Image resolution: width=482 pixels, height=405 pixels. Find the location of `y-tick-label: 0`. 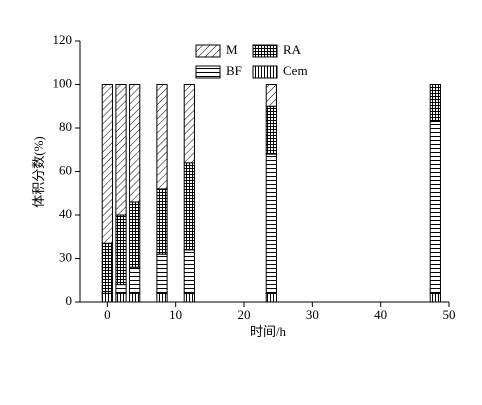

y-tick-label: 0 is located at coordinates (69, 300).